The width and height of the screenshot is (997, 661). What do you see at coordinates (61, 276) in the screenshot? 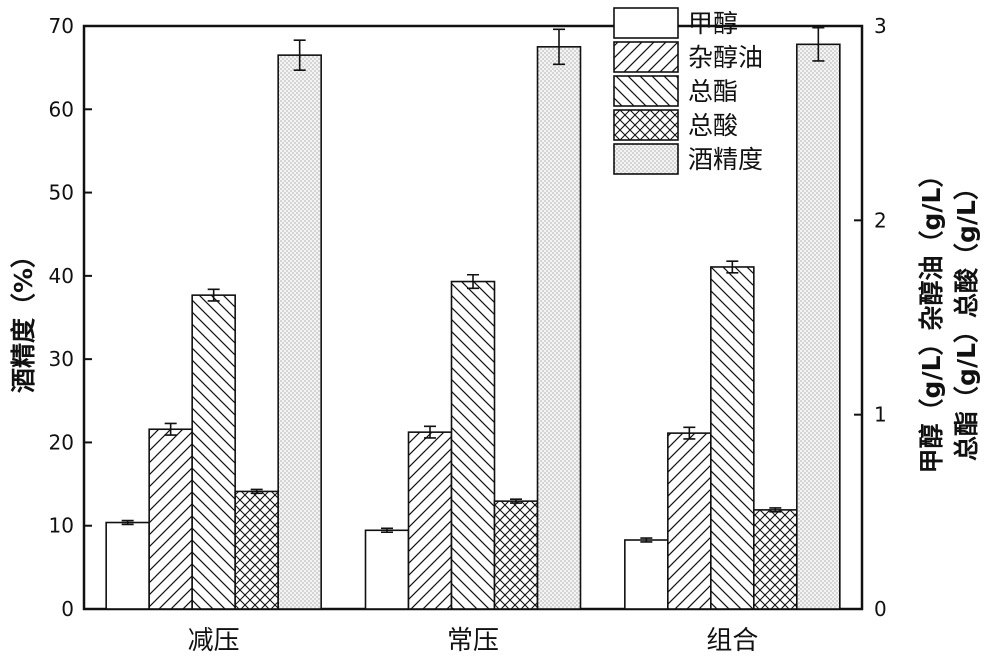
I see `left-axis-tick-label: 40` at bounding box center [61, 276].